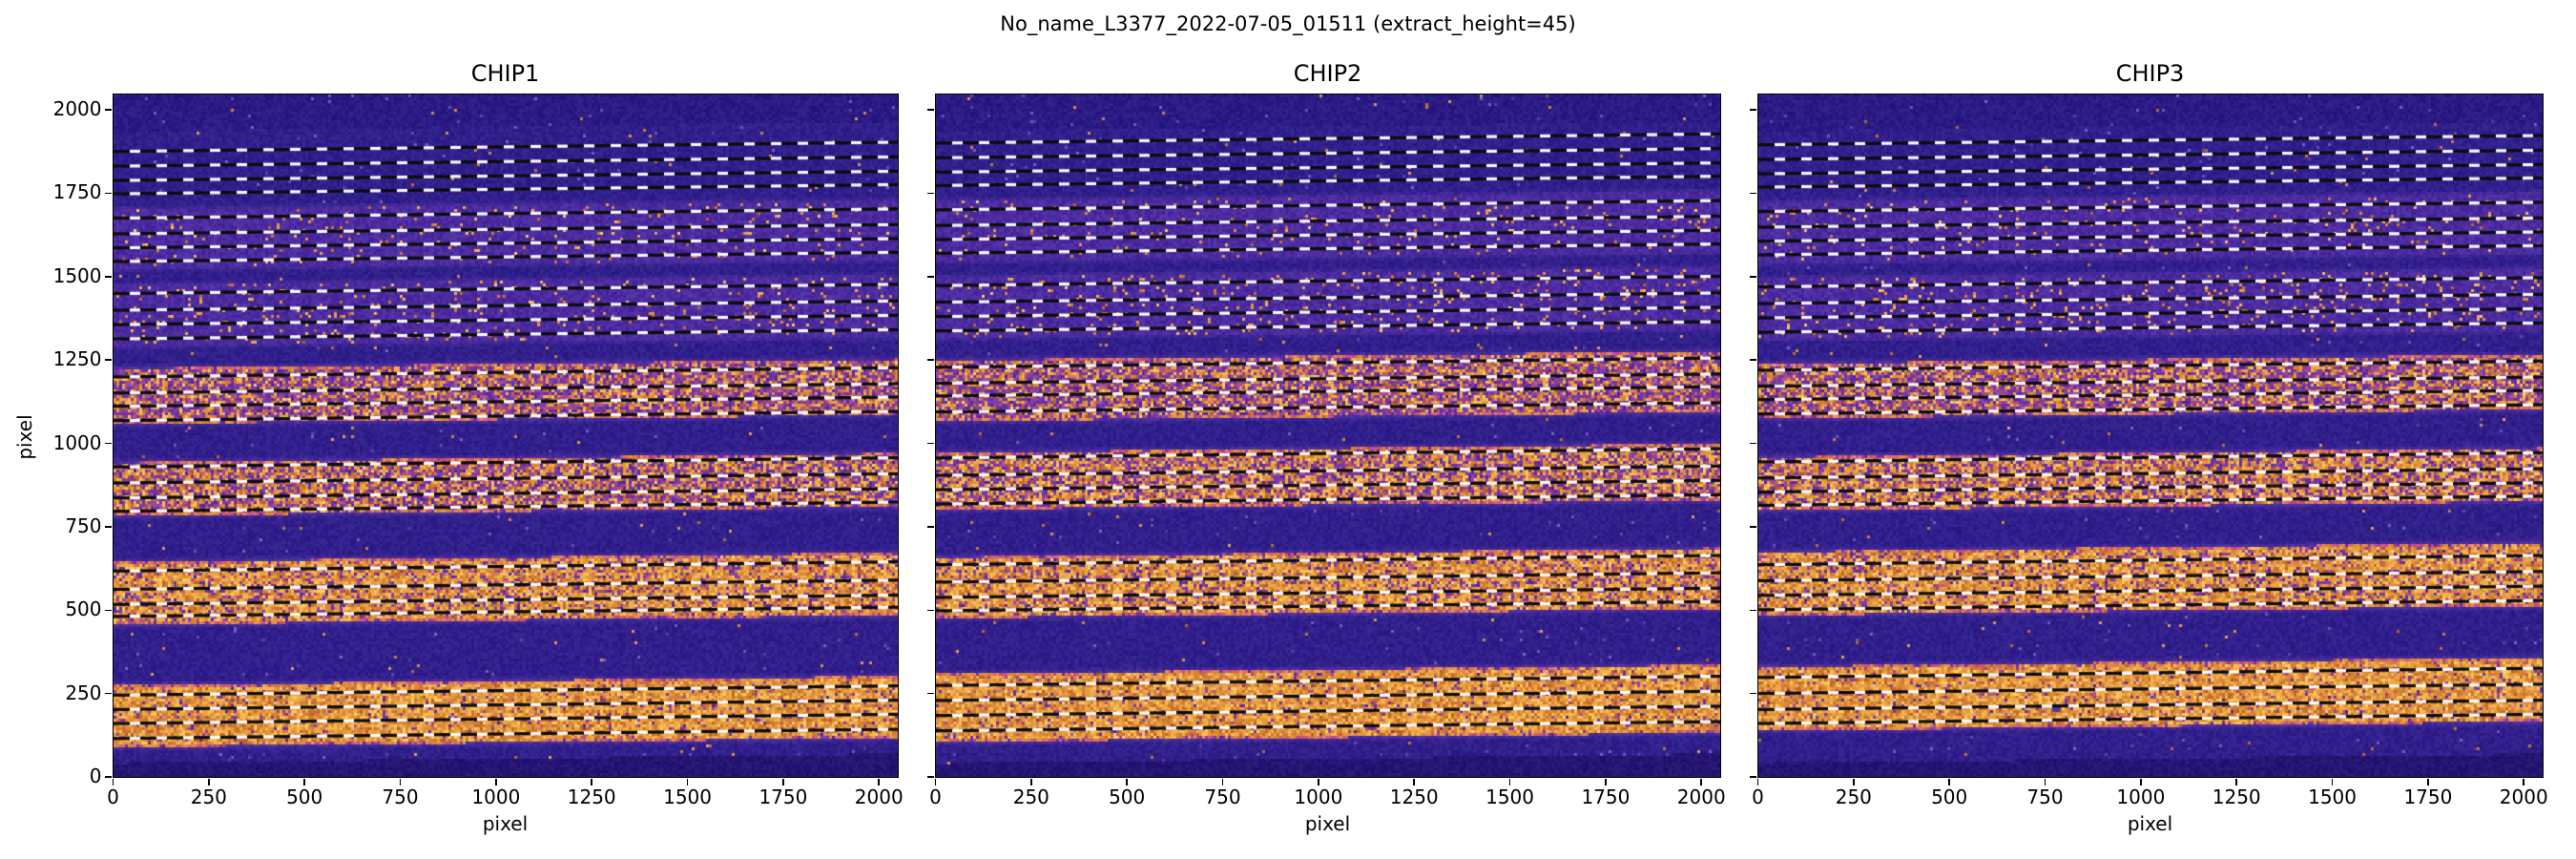  What do you see at coordinates (77, 275) in the screenshot?
I see `y-tick-label: 1500` at bounding box center [77, 275].